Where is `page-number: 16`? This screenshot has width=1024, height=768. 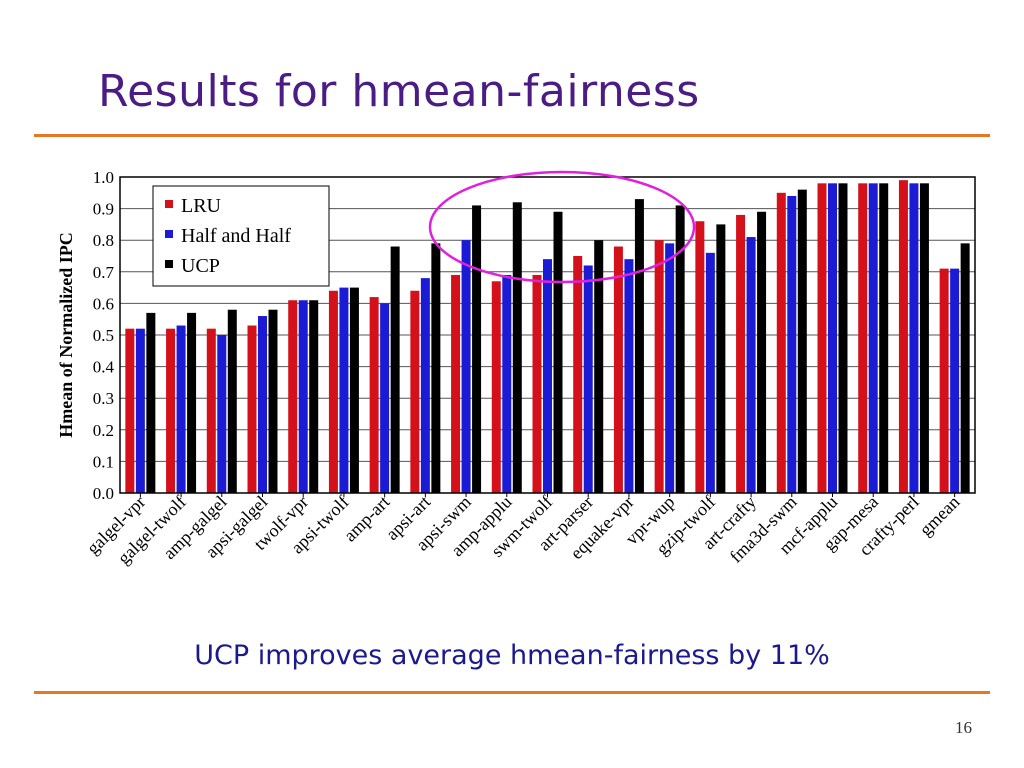
page-number: 16 is located at coordinates (963, 727).